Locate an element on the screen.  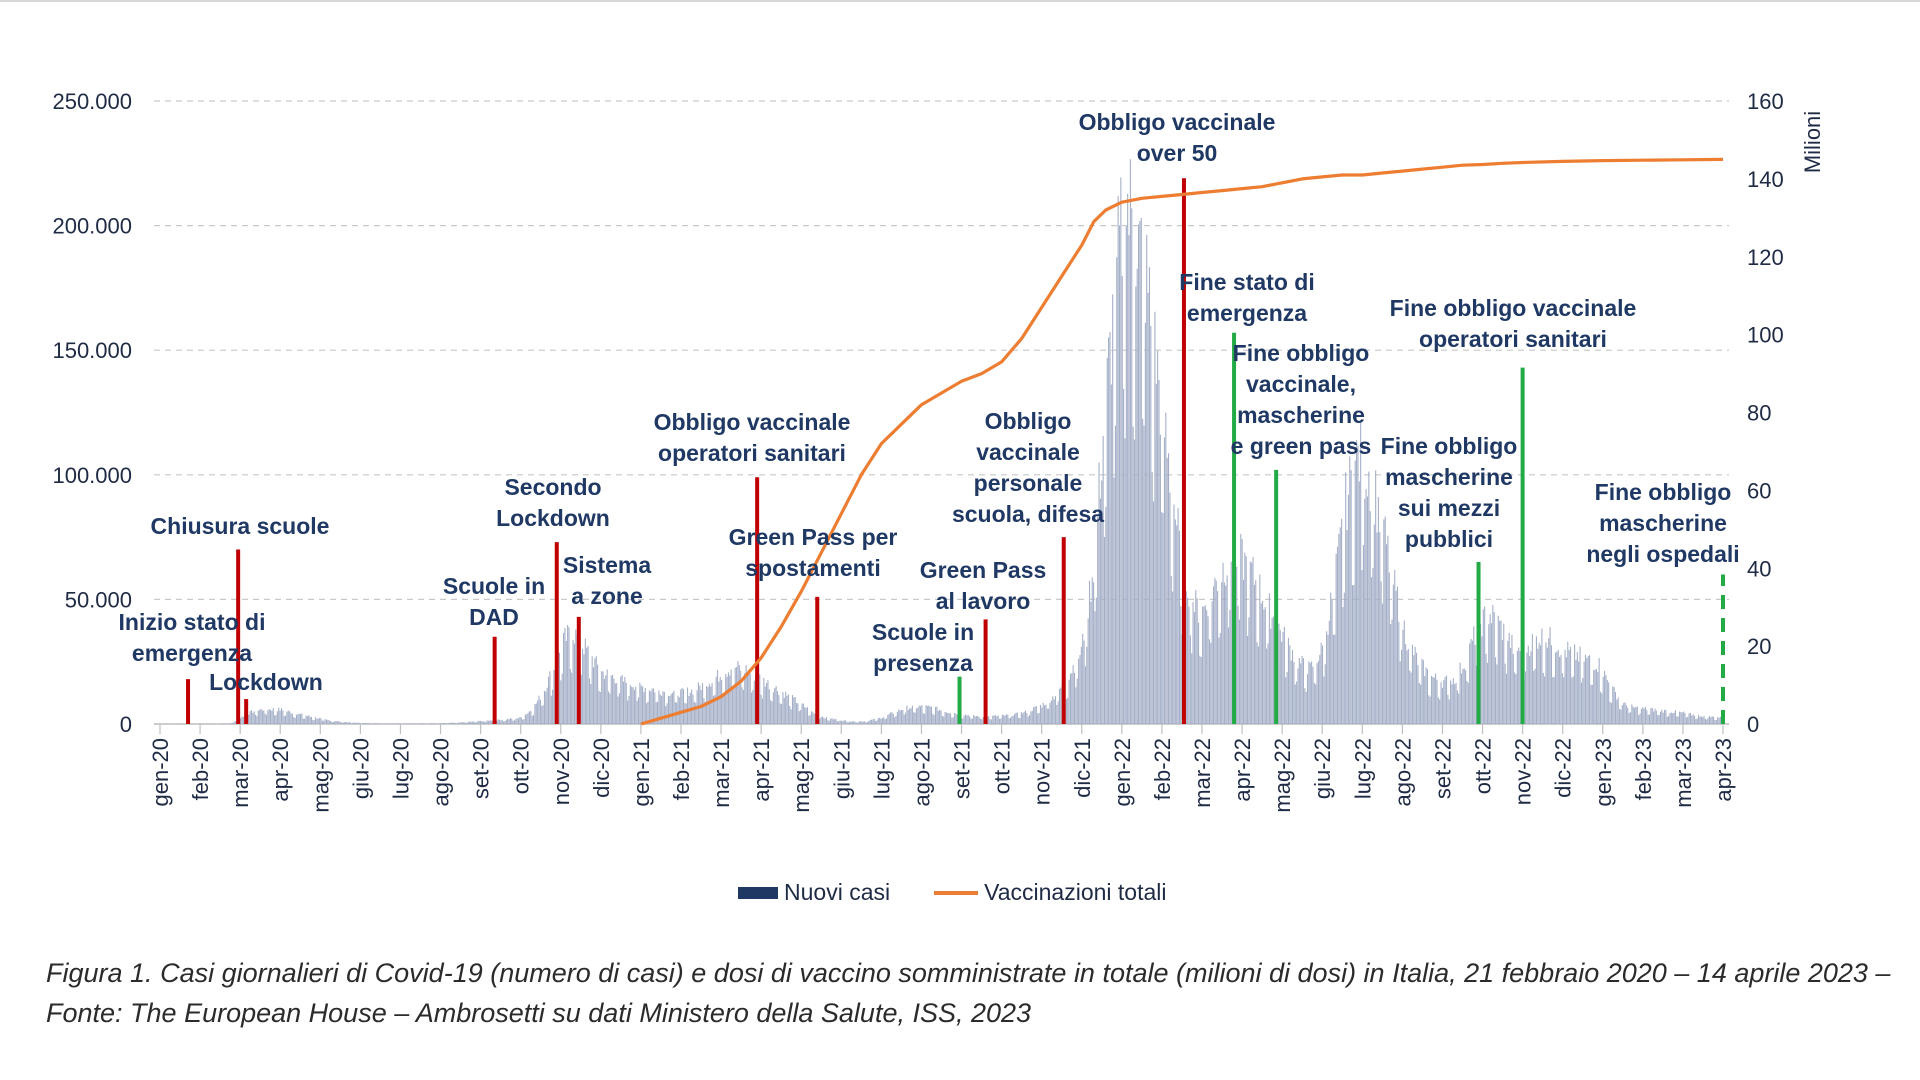
annotation-text: mascherine is located at coordinates (1301, 415).